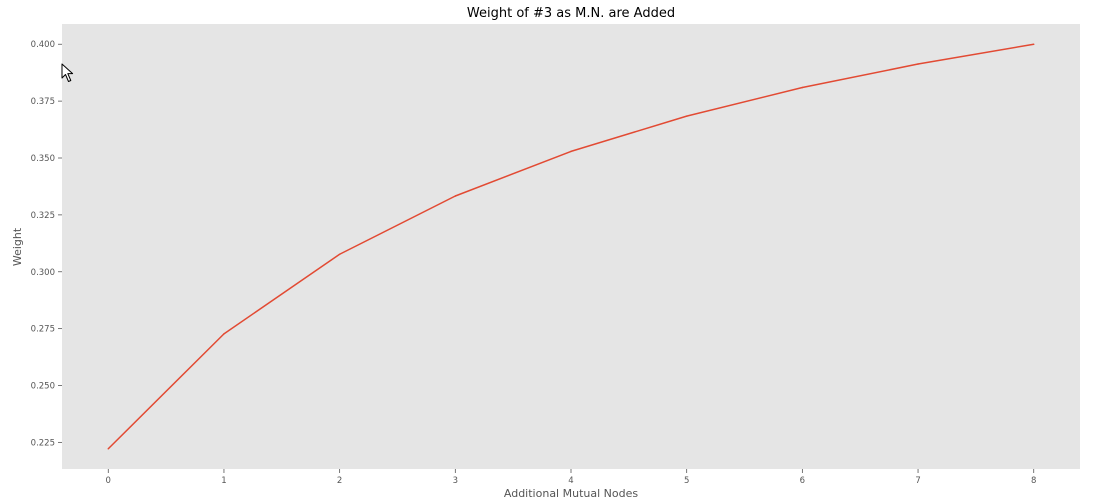 The image size is (1107, 503). Describe the element at coordinates (1033, 481) in the screenshot. I see `x-tick-label: 8` at that location.